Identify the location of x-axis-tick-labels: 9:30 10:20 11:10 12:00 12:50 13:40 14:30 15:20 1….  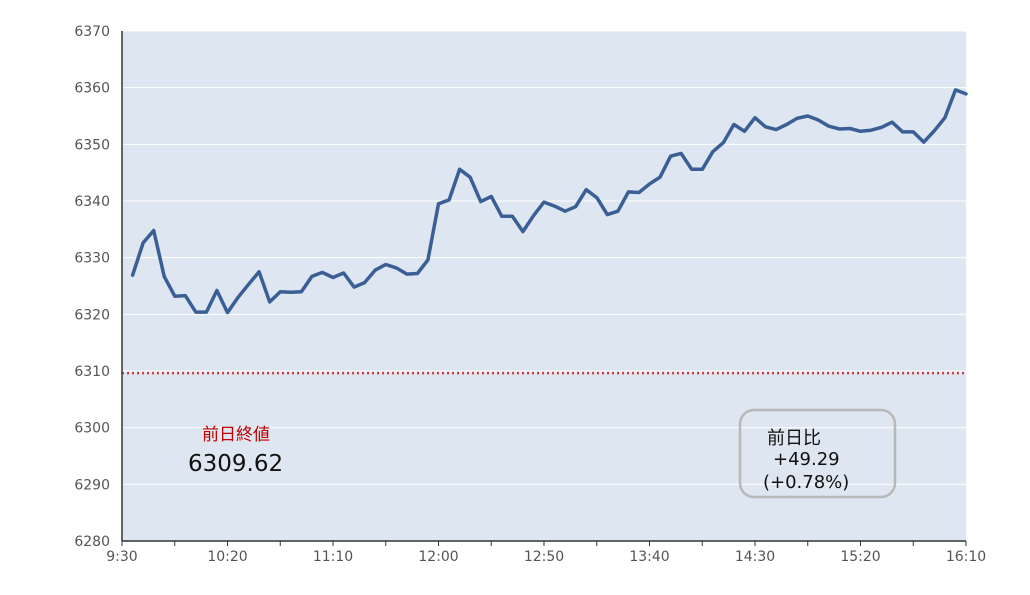
(546, 557).